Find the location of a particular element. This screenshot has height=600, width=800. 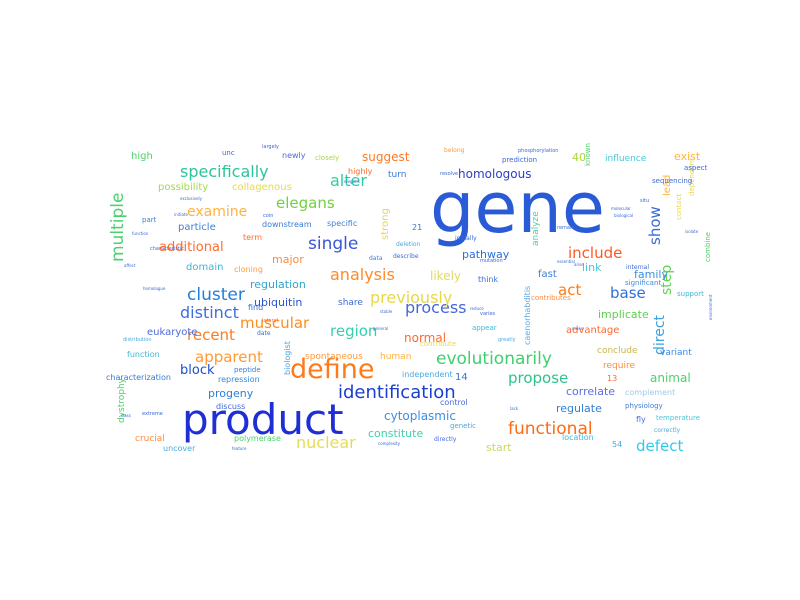

word-date: date is located at coordinates (264, 333).